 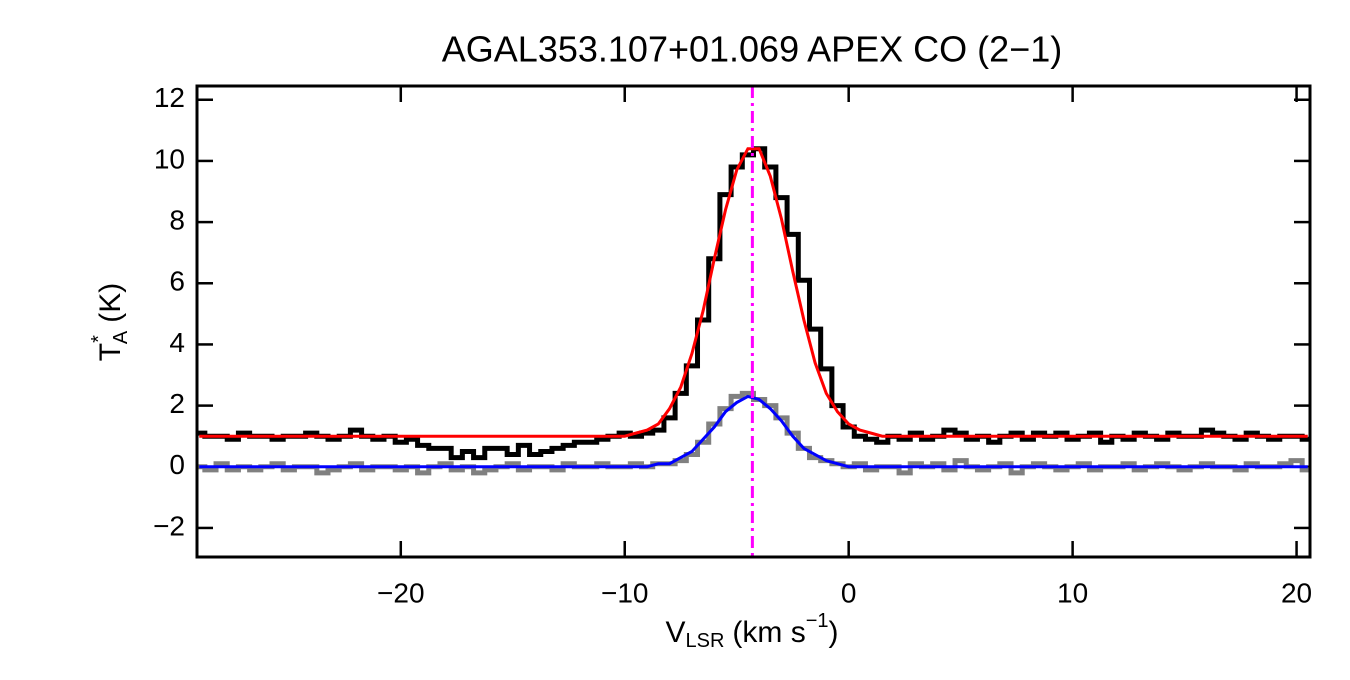 What do you see at coordinates (177, 281) in the screenshot?
I see `y-tick-label: 6` at bounding box center [177, 281].